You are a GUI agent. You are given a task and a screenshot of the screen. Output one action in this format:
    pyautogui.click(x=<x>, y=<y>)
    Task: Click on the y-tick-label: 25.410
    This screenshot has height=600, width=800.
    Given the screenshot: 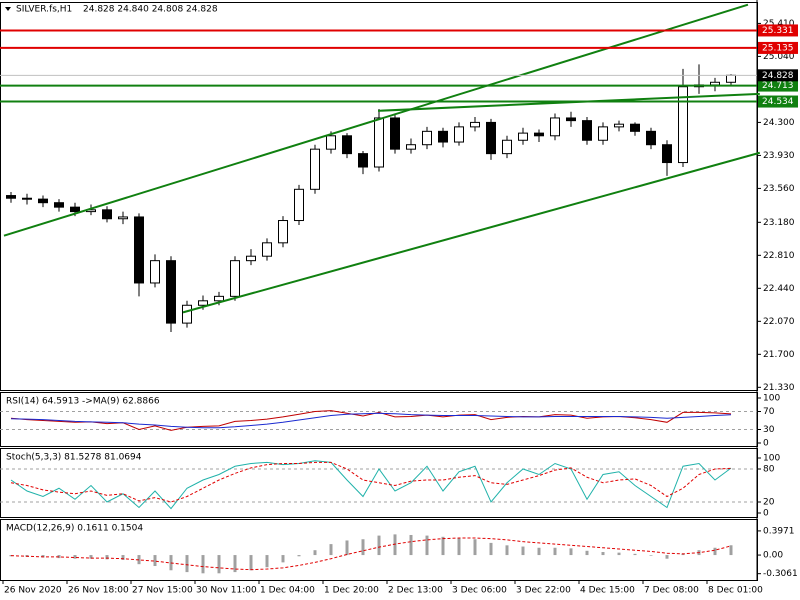 What is the action you would take?
    pyautogui.click(x=779, y=24)
    